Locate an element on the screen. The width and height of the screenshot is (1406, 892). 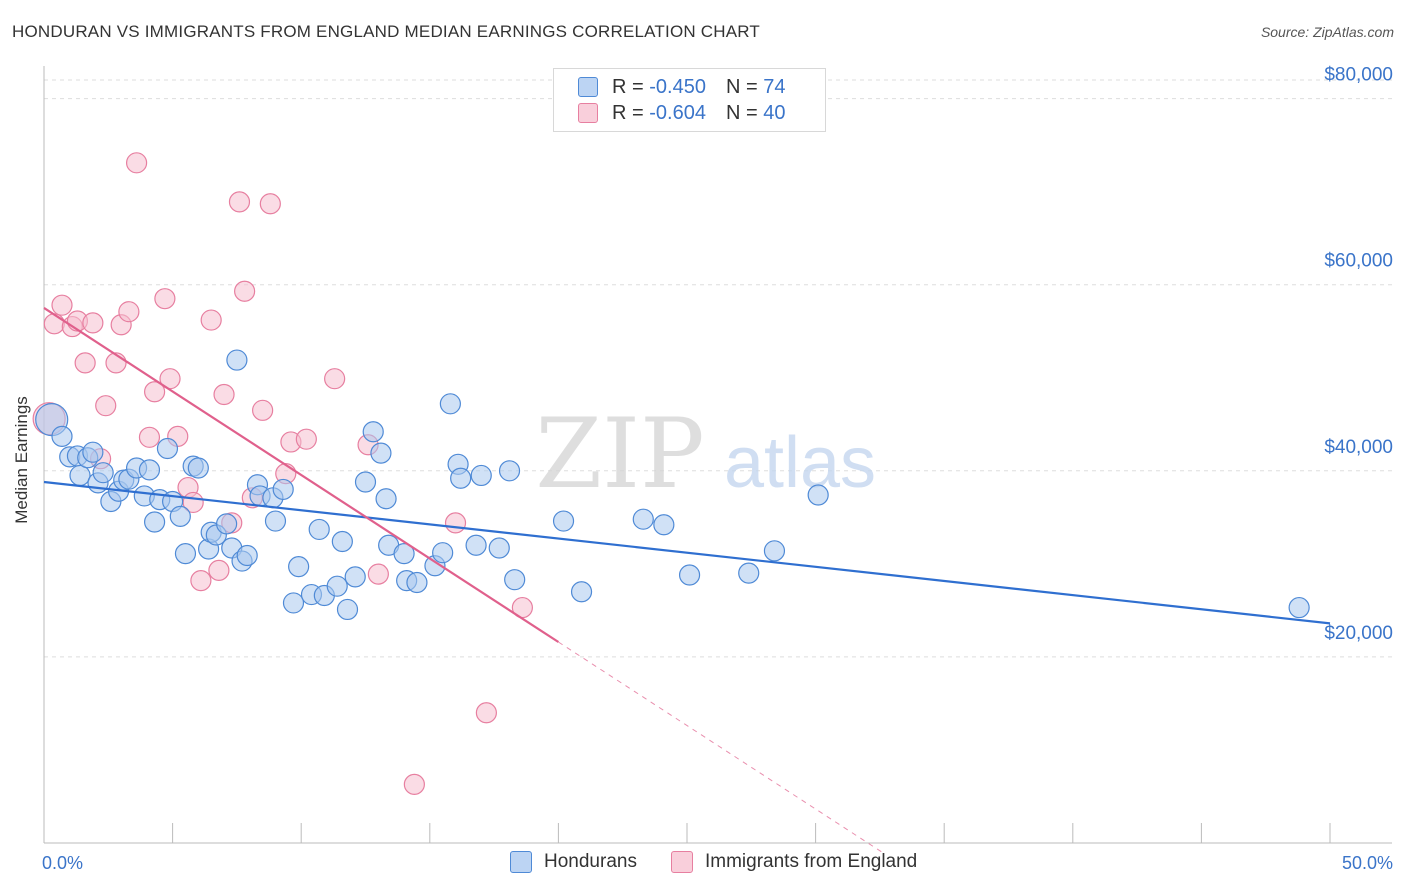
legend-item-england: Immigrants from England is located at coordinates (794, 862).